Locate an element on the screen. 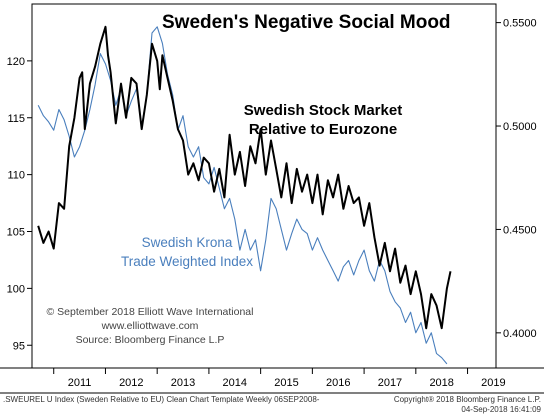 The height and width of the screenshot is (416, 544). x-tick-label: 2011 is located at coordinates (80, 383).